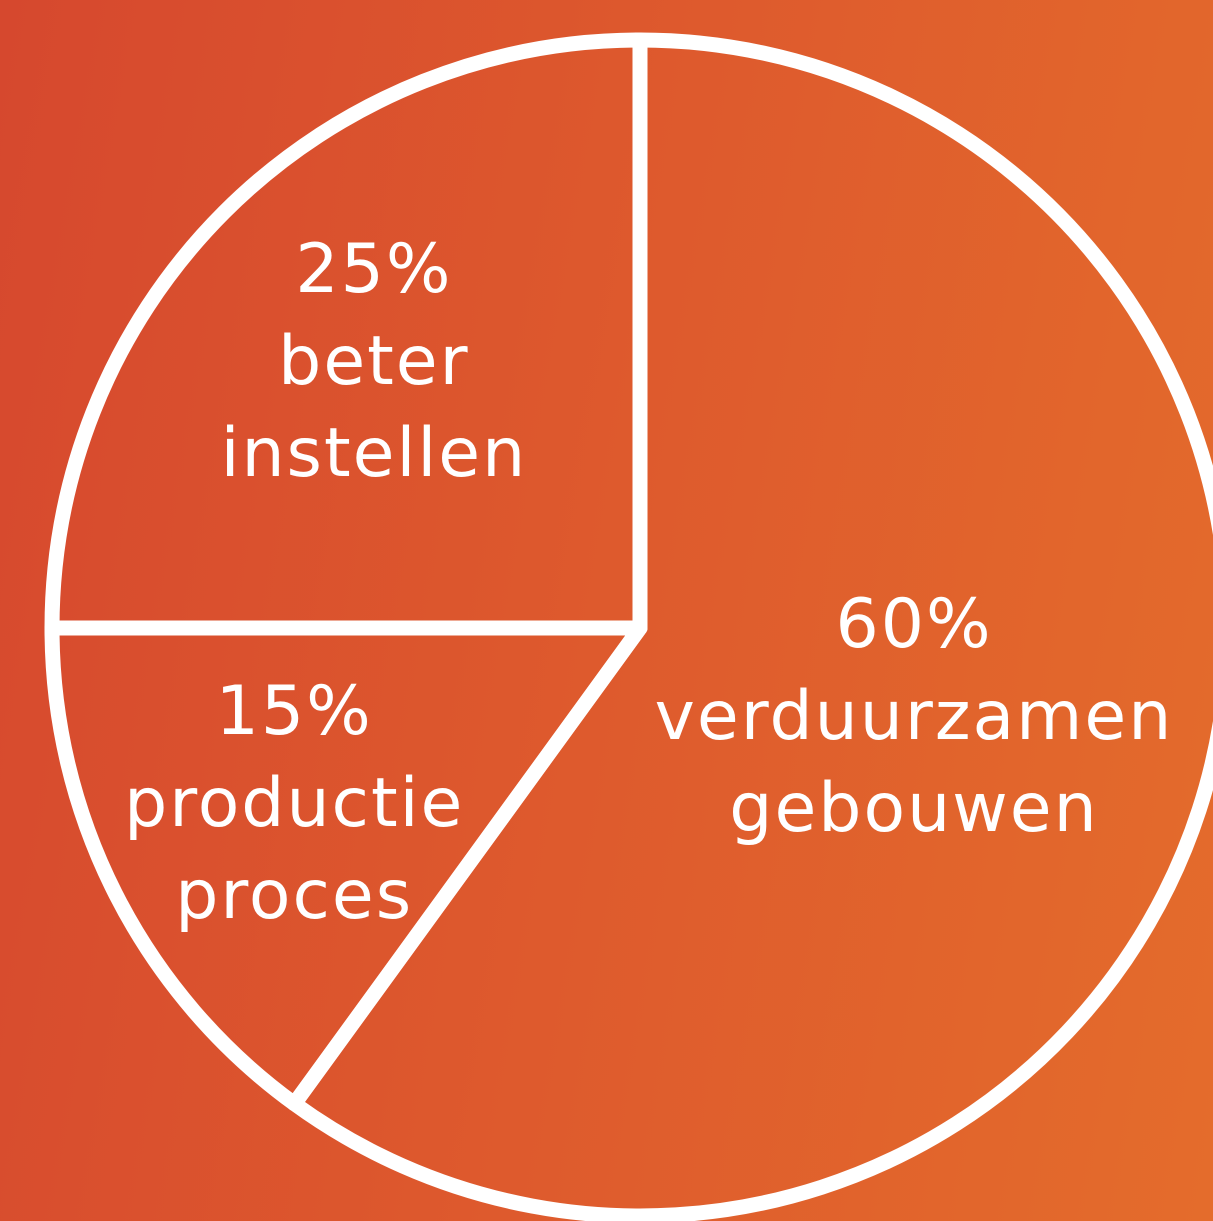  Describe the element at coordinates (374, 269) in the screenshot. I see `value-label: 25%` at that location.